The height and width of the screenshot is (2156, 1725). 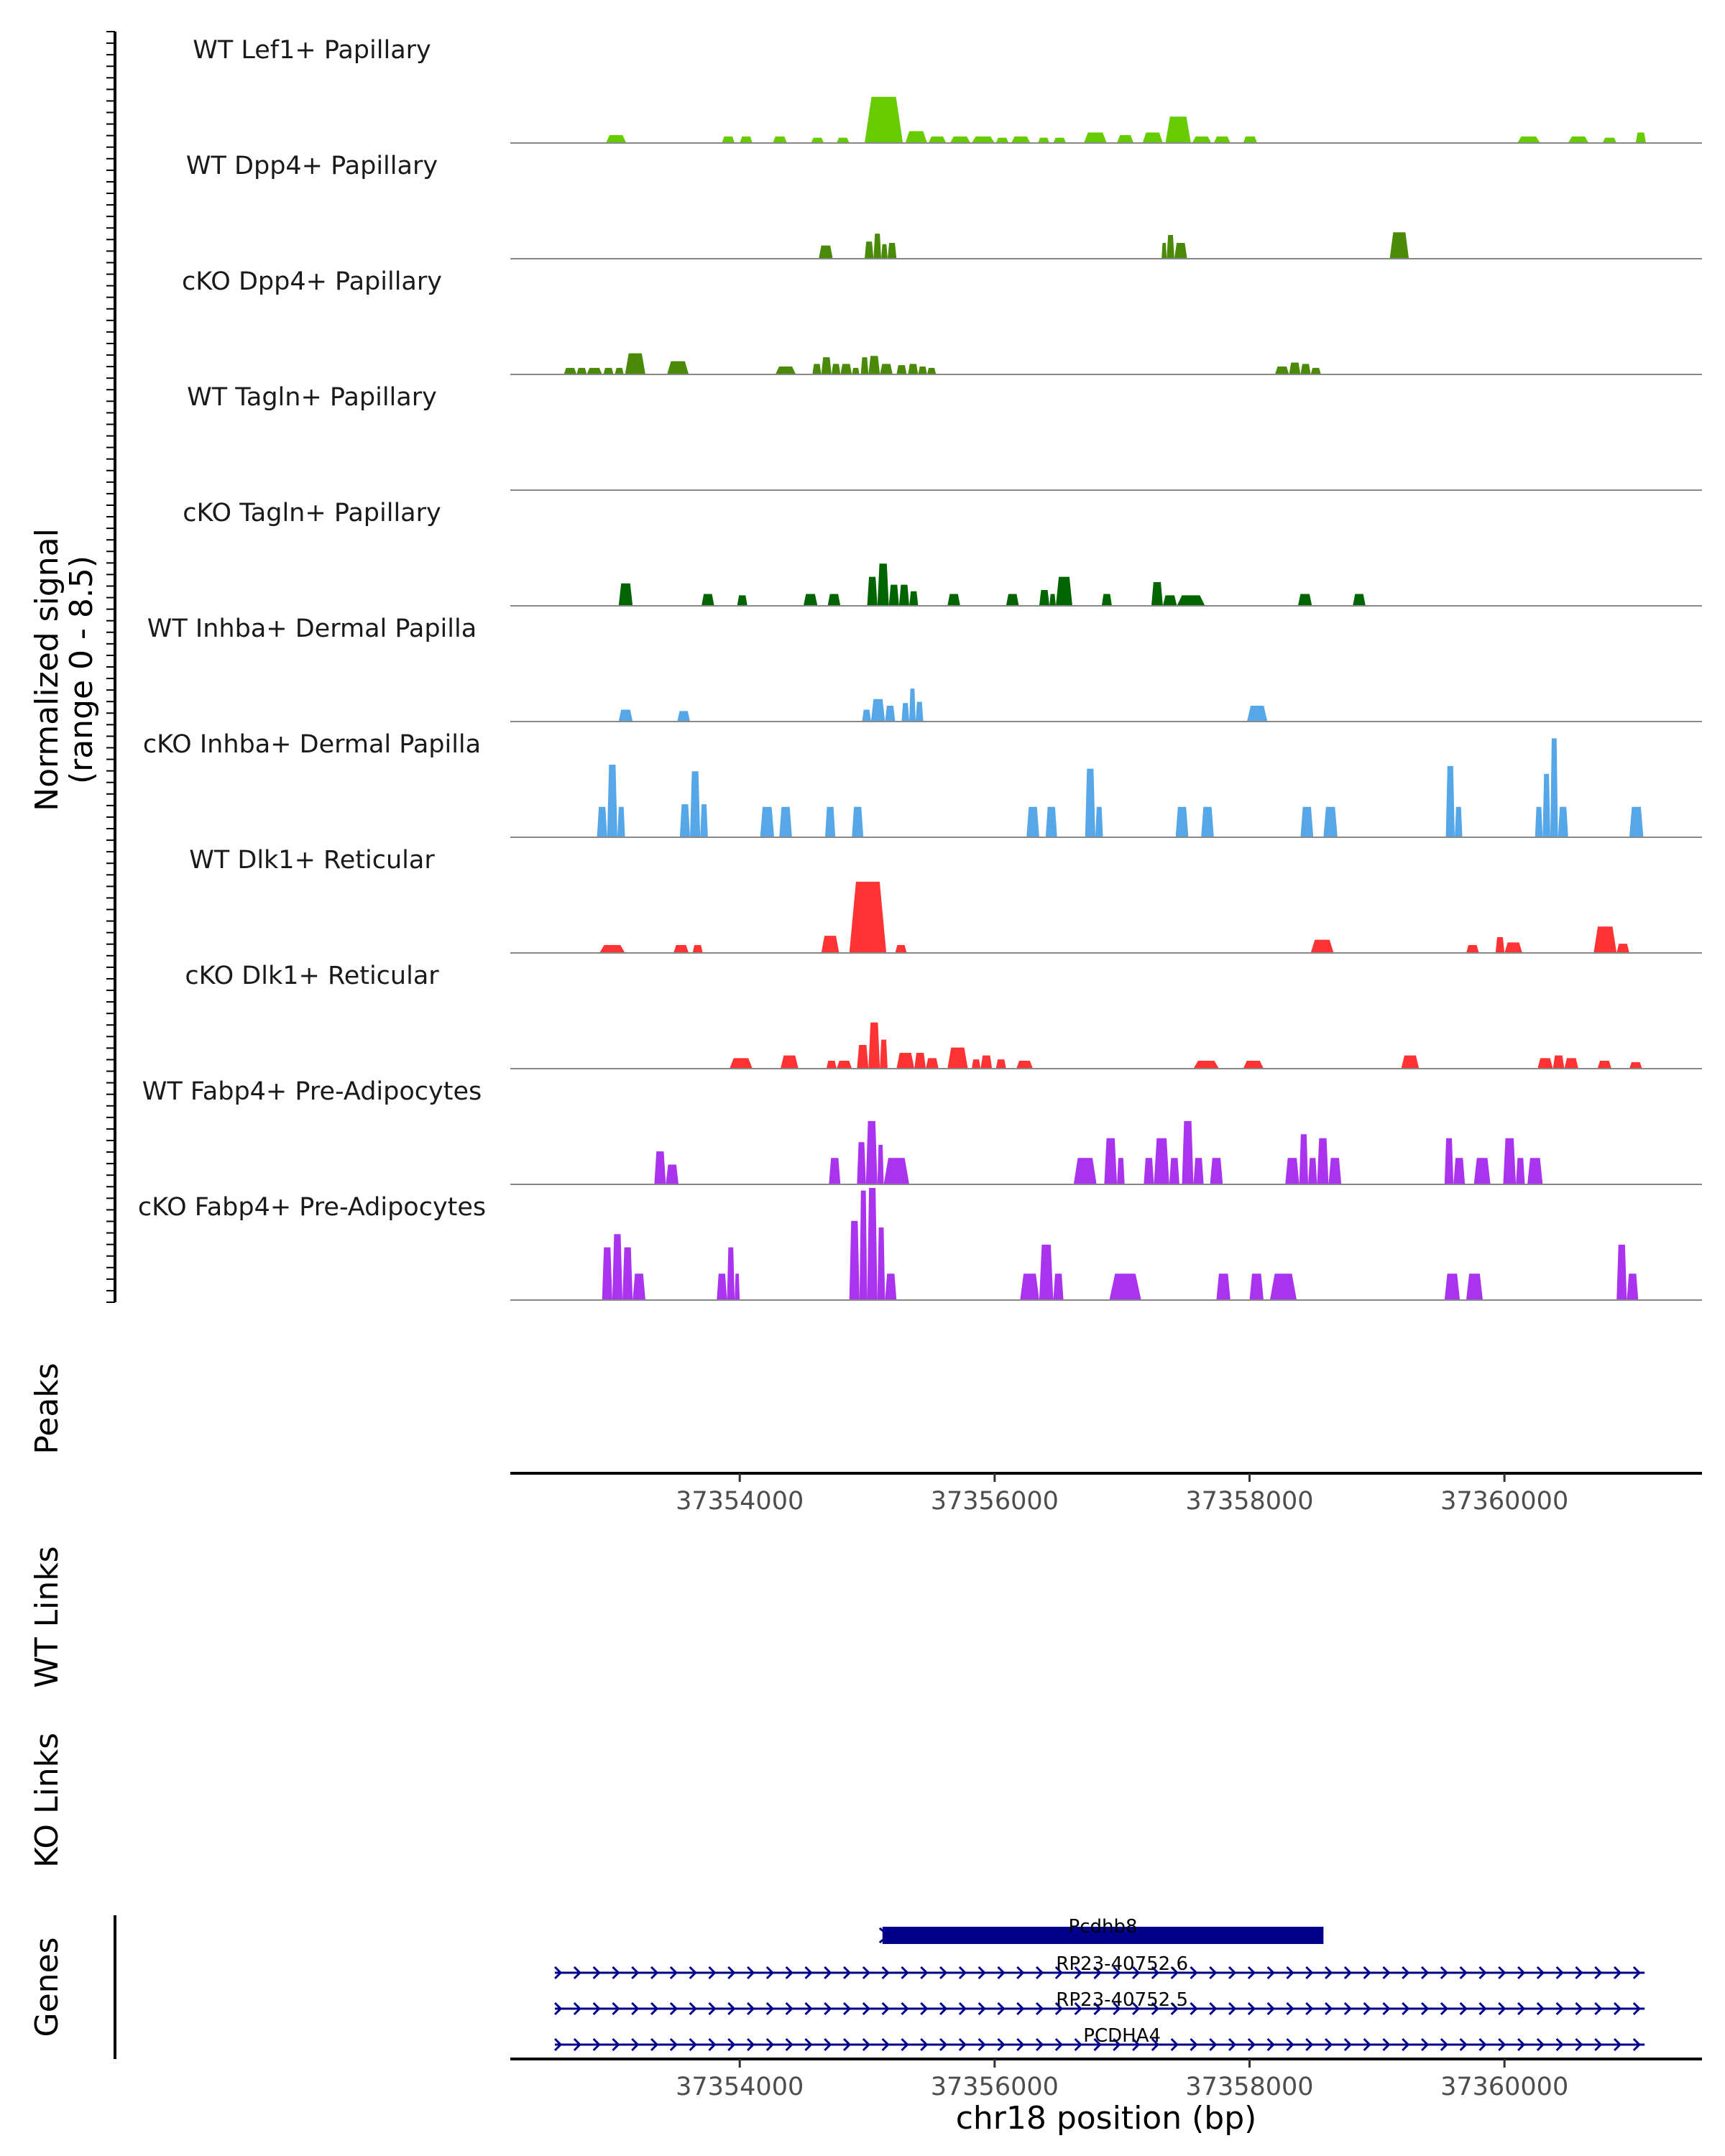 I want to click on x-tick-label: 37354000, so click(x=740, y=2087).